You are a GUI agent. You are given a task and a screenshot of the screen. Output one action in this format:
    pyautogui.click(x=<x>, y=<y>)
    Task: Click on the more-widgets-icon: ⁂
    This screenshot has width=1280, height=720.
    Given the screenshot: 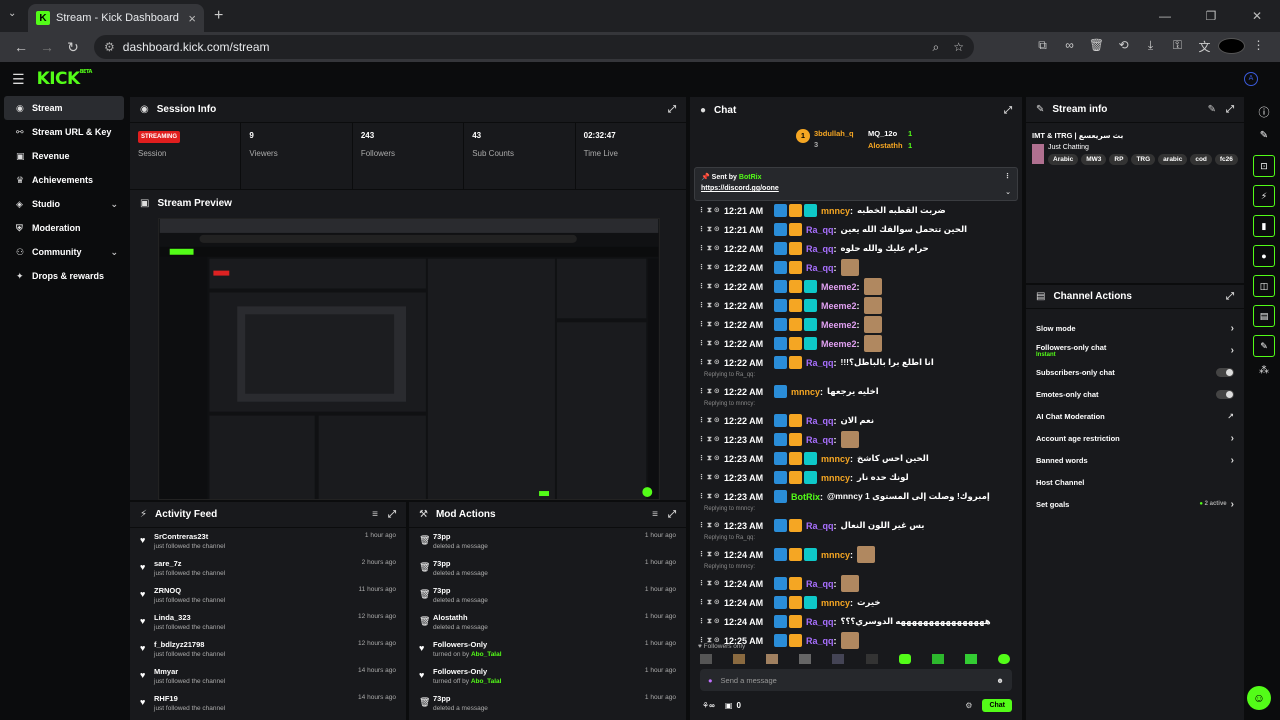 What is the action you would take?
    pyautogui.click(x=1264, y=370)
    